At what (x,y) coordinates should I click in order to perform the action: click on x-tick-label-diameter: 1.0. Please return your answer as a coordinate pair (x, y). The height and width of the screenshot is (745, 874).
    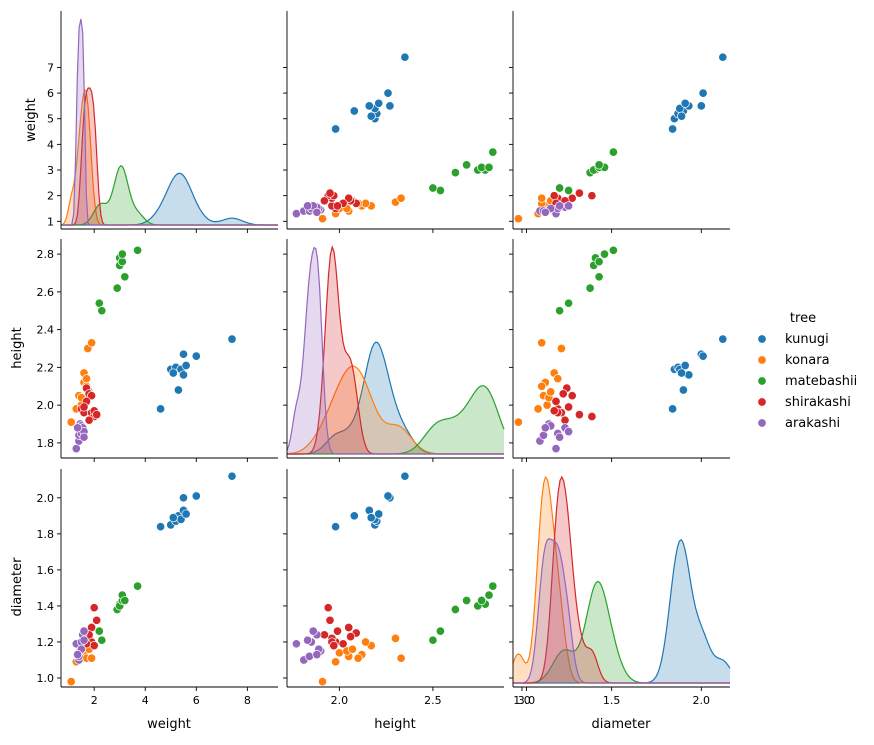
    Looking at the image, I should click on (522, 700).